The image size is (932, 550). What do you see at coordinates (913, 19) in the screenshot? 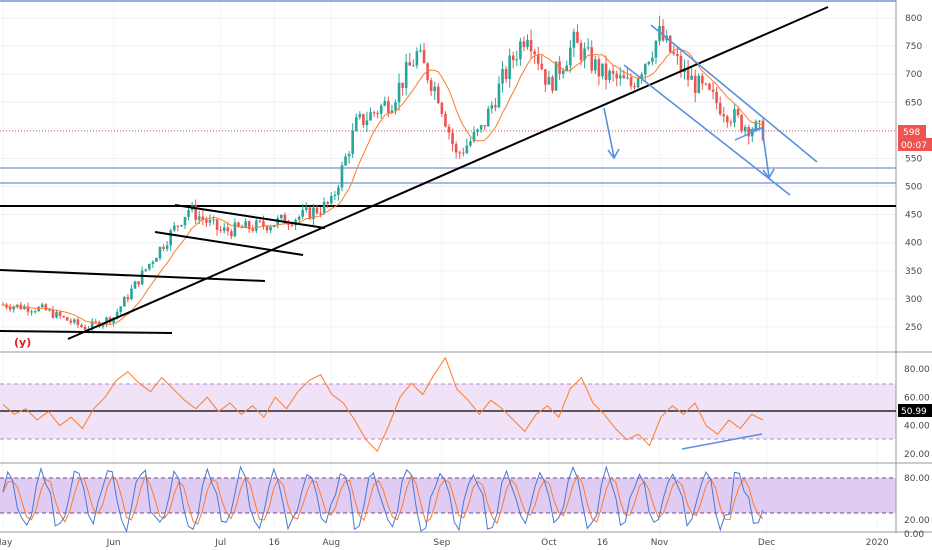
I see `price-tick-label: 800` at bounding box center [913, 19].